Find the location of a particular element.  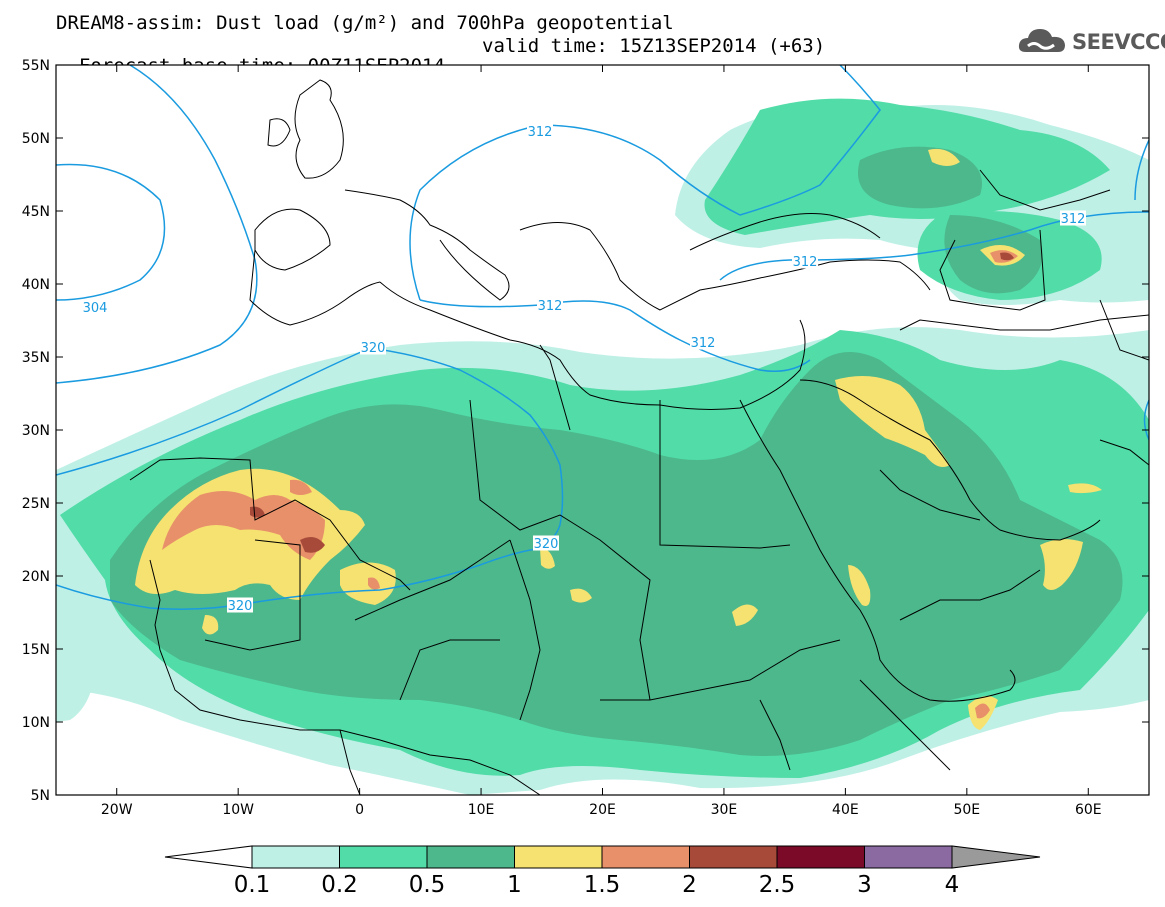

colorbar-label: 4 is located at coordinates (952, 885).